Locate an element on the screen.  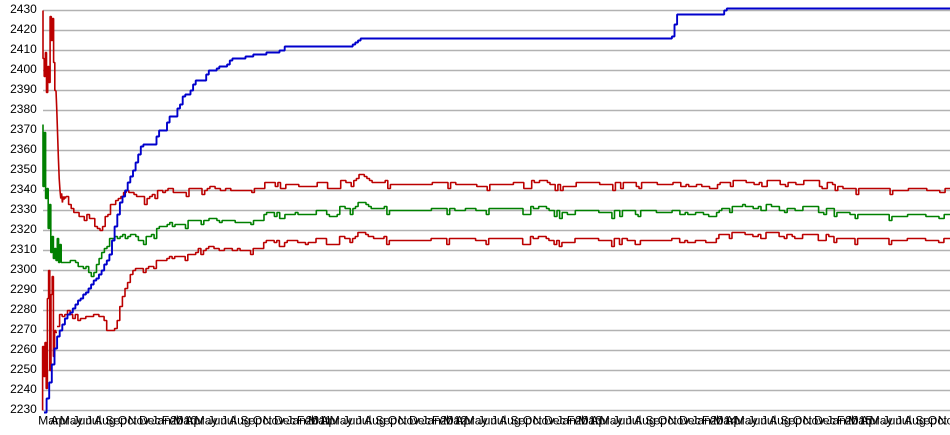
svg-text: 2015 is located at coordinates (858, 421).